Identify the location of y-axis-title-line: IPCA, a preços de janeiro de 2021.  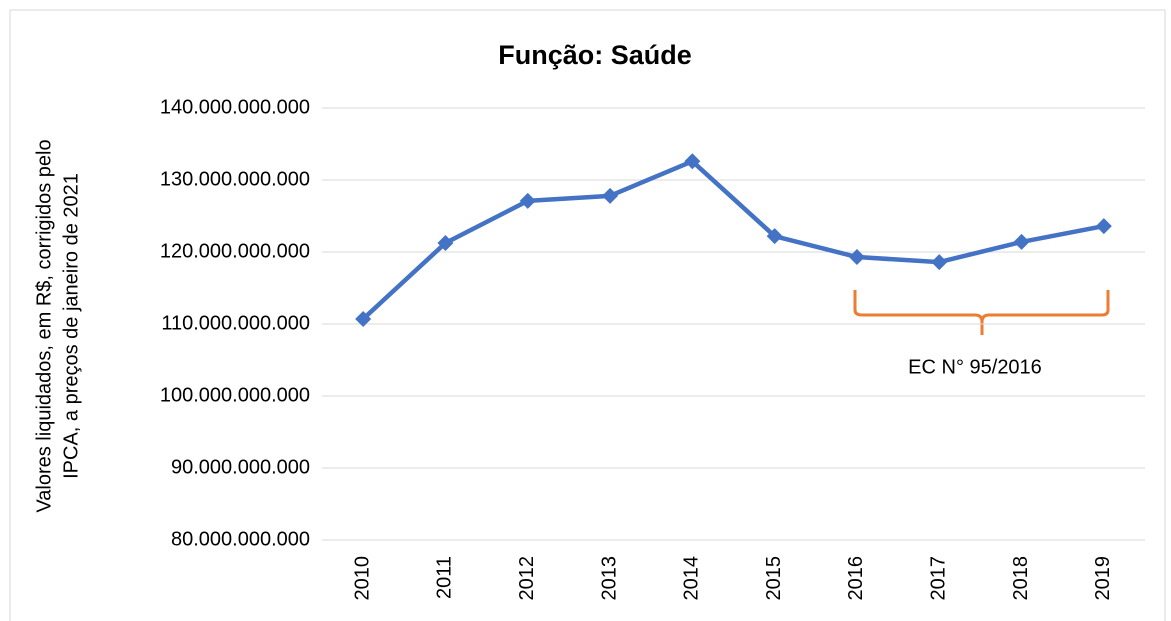
(71, 326).